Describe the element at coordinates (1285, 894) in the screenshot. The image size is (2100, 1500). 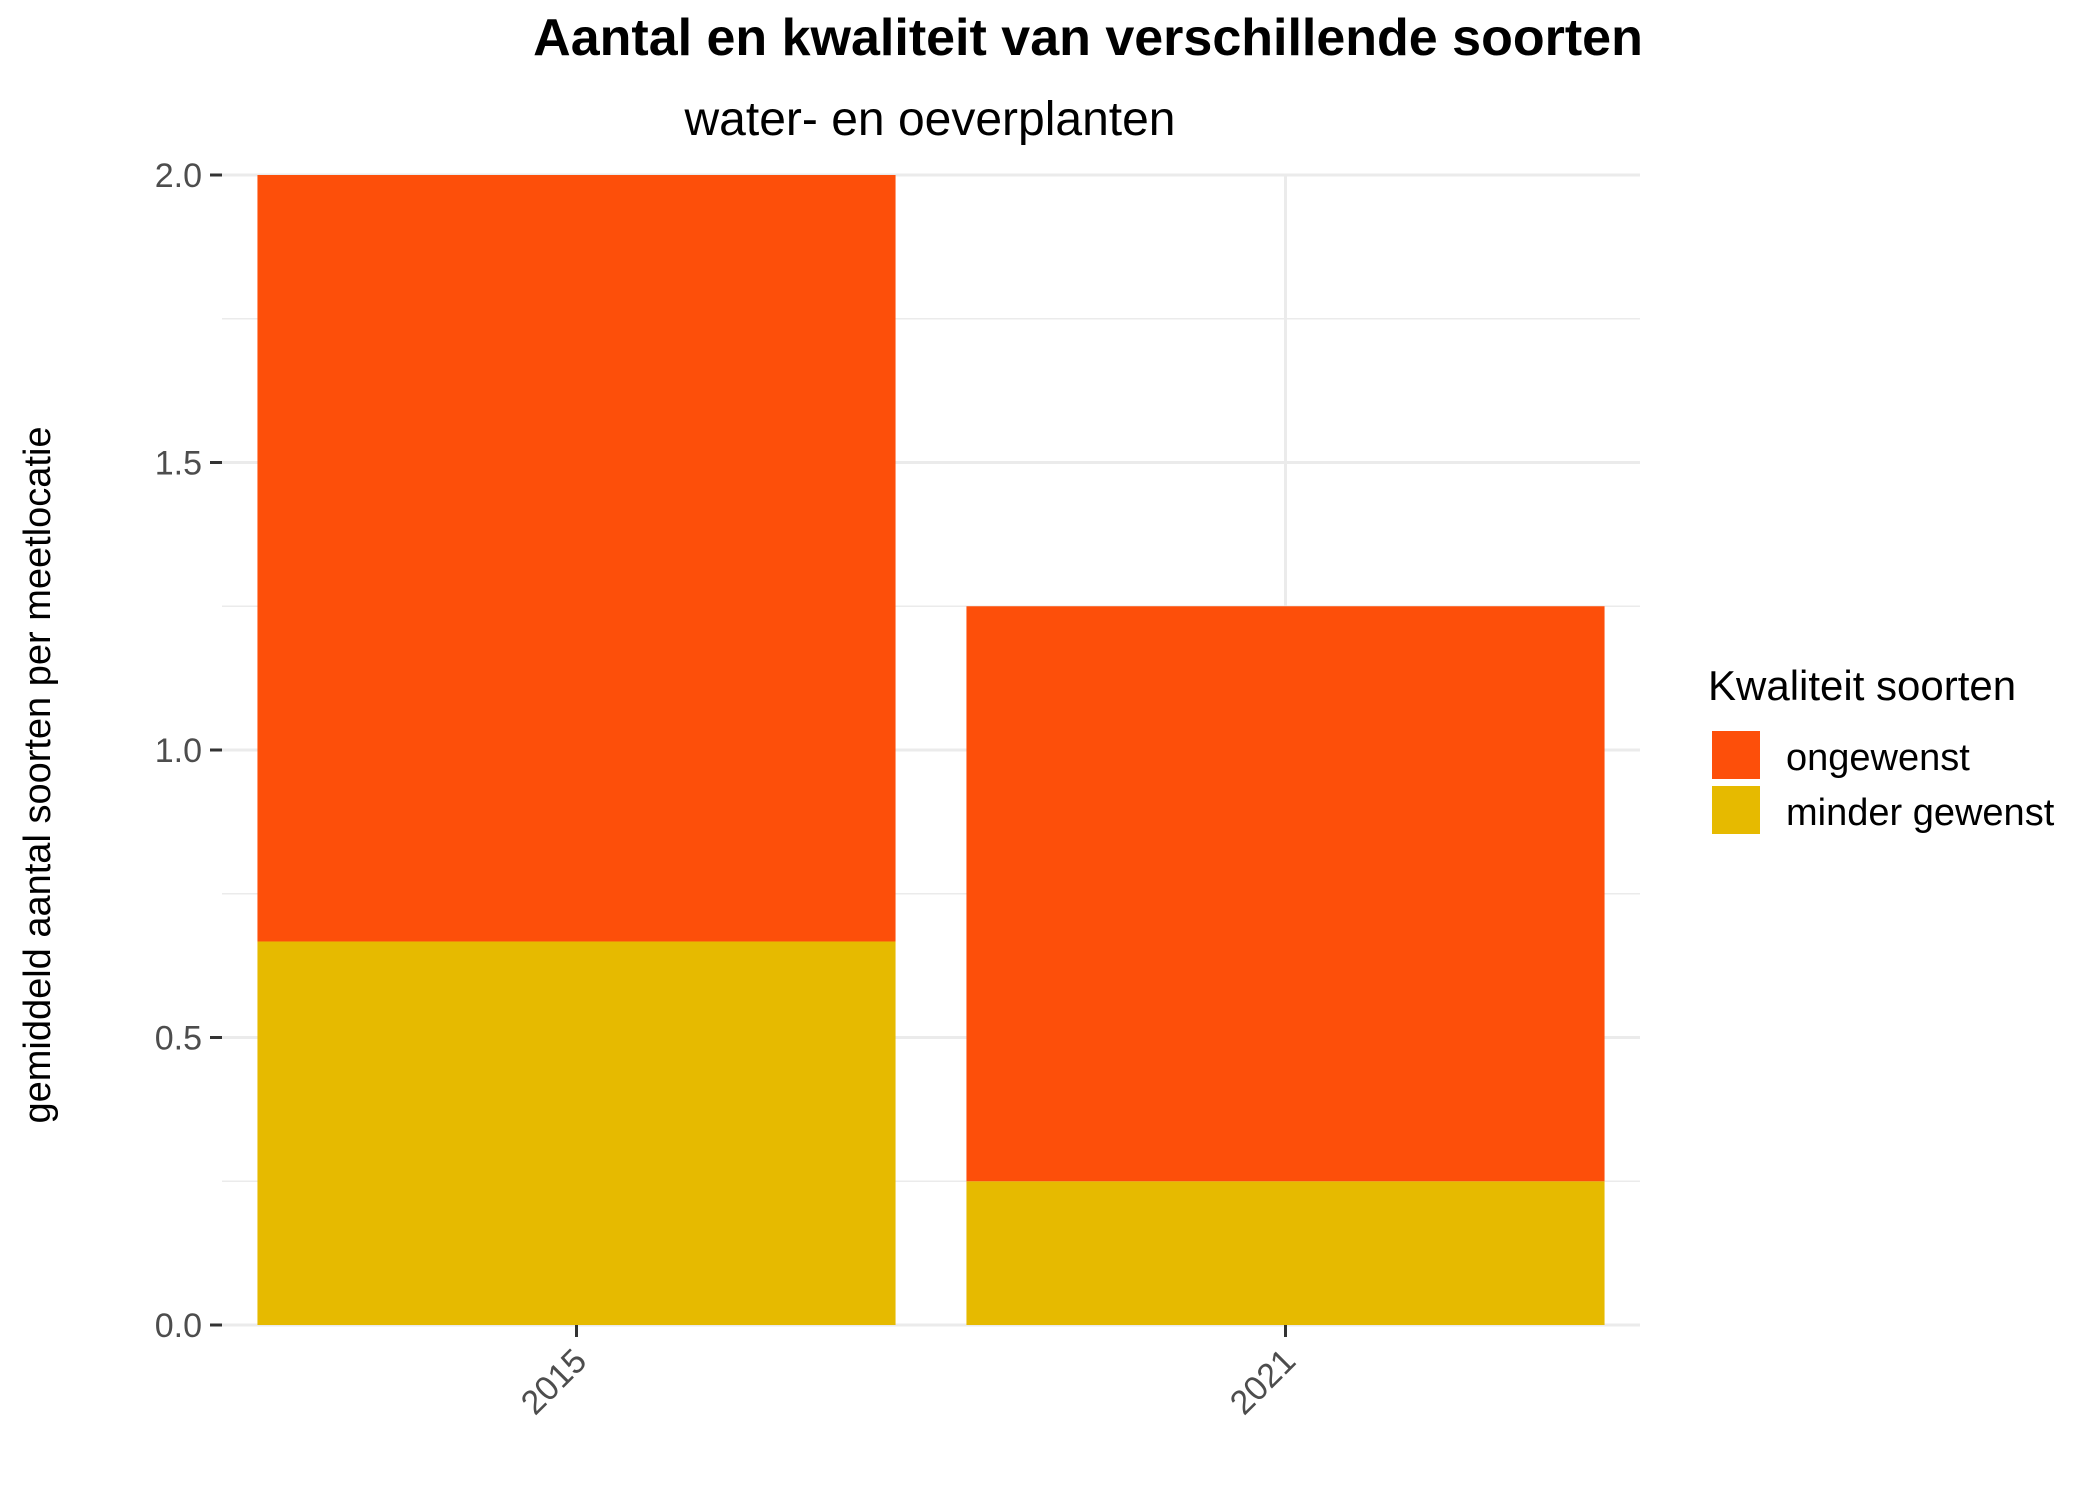
I see `bar-2021-ongewenst` at that location.